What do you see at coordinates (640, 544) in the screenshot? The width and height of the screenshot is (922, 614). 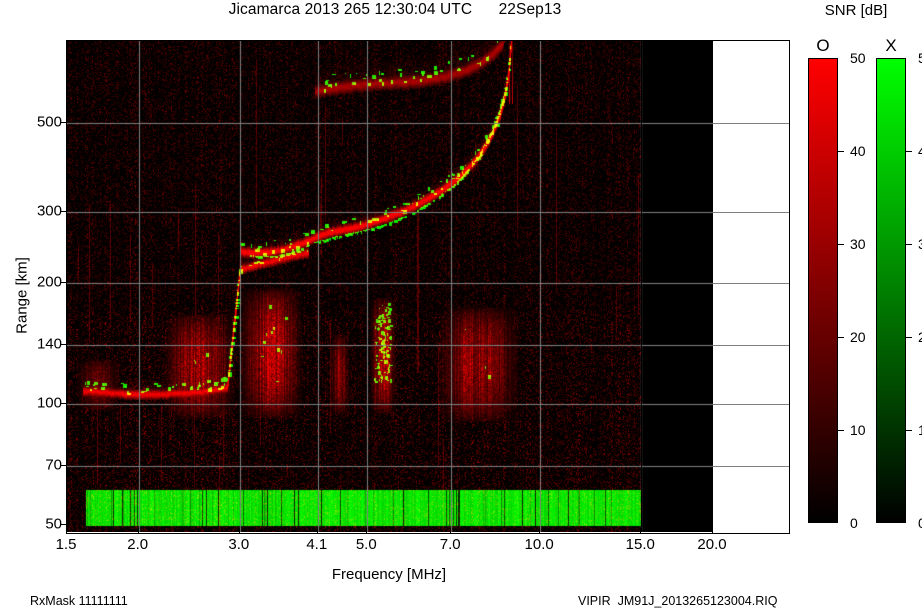 I see `x-tick-label: 15.0` at bounding box center [640, 544].